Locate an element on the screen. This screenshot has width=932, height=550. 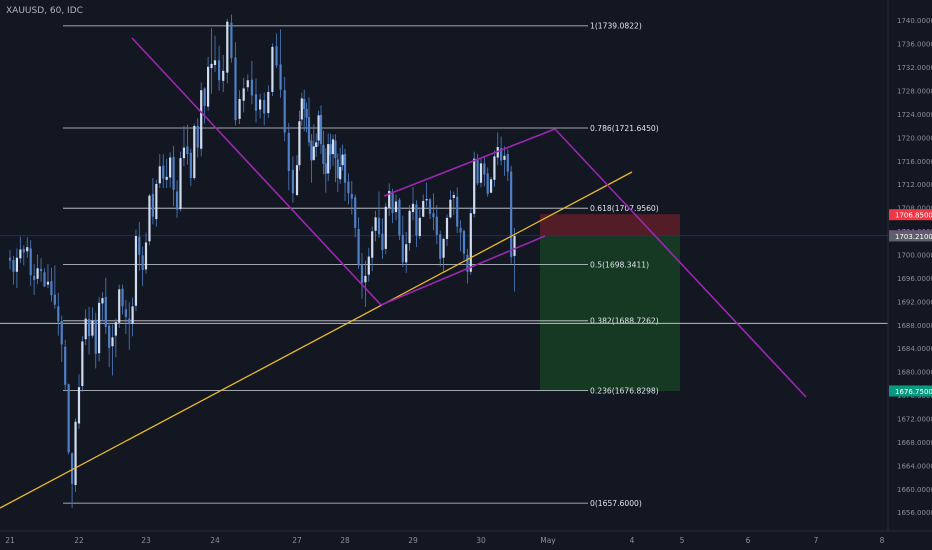
price-tick-label: 1740.0000 is located at coordinates (914, 21).